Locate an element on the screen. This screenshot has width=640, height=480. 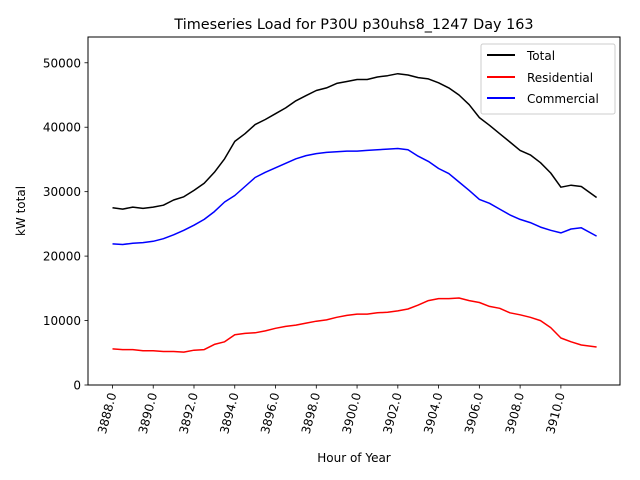
legend-item-commercial: Commercial is located at coordinates (543, 99).